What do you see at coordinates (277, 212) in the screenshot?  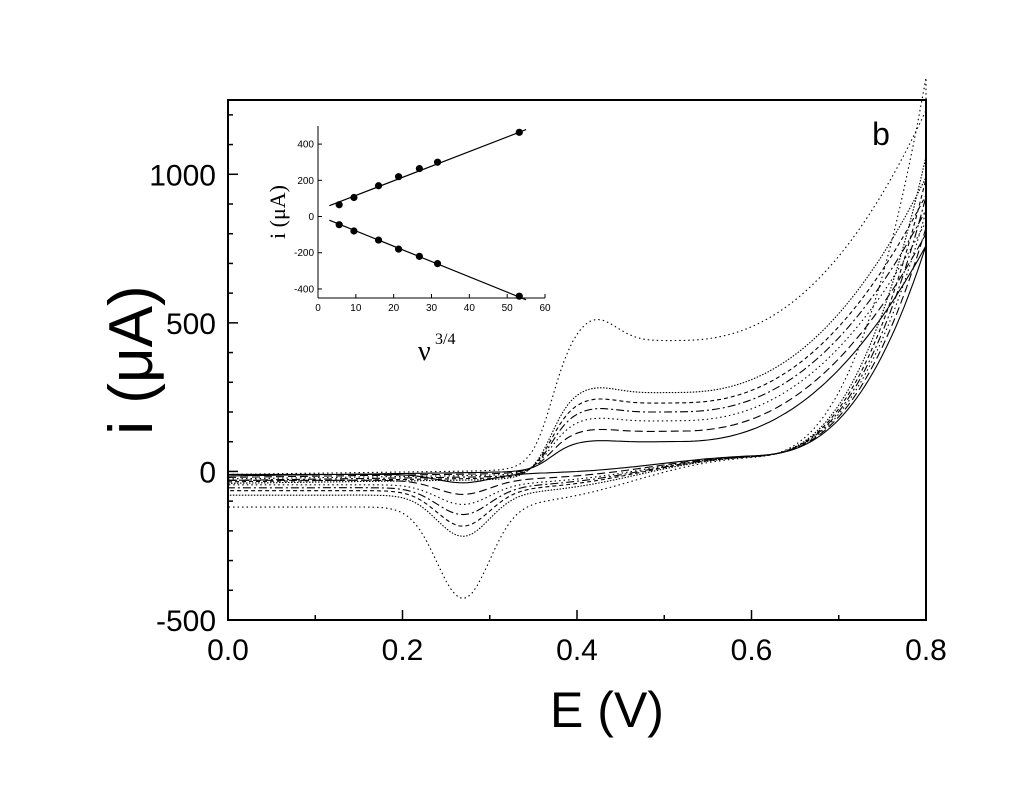 I see `inset-y-axis-label: i (μA)` at bounding box center [277, 212].